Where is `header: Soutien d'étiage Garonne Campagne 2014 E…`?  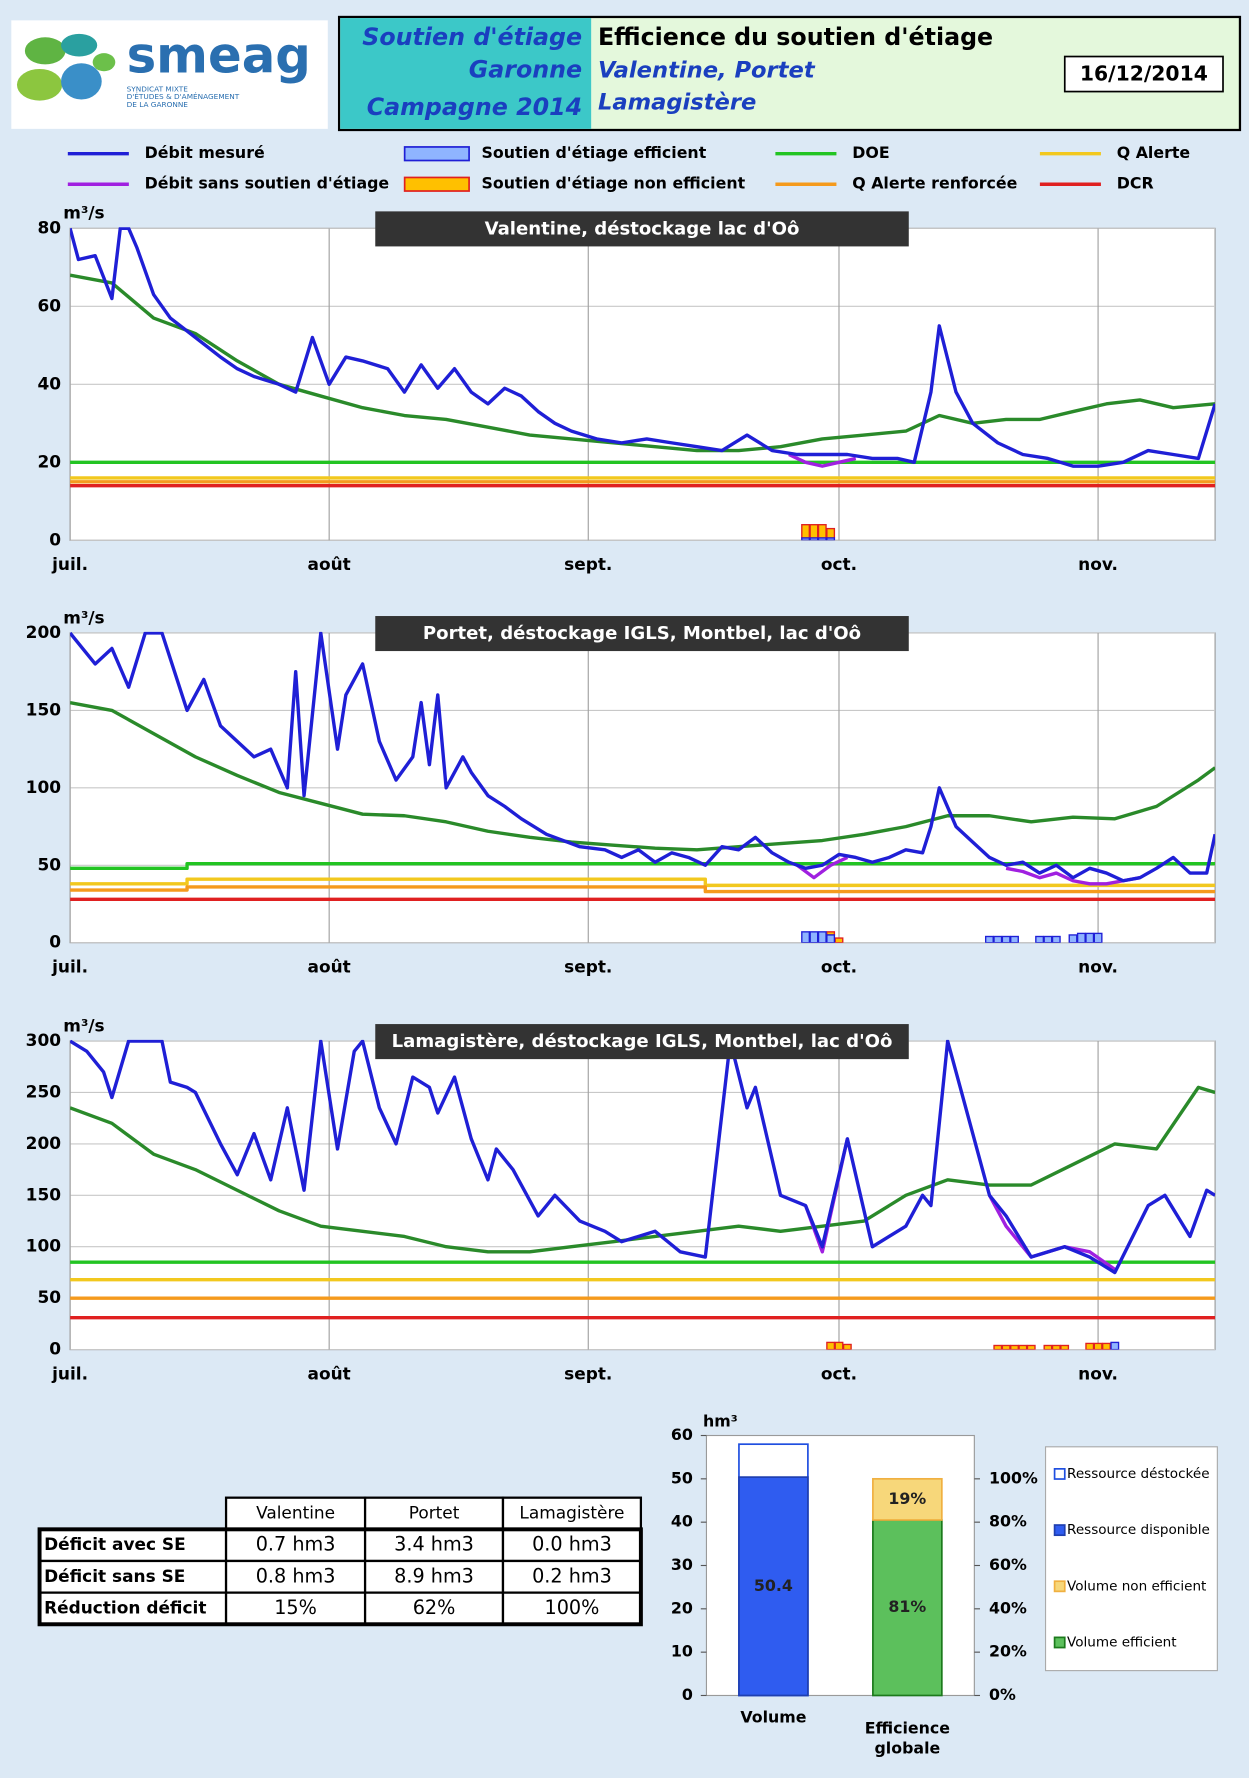
header: Soutien d'étiage Garonne Campagne 2014 E… is located at coordinates (789, 73).